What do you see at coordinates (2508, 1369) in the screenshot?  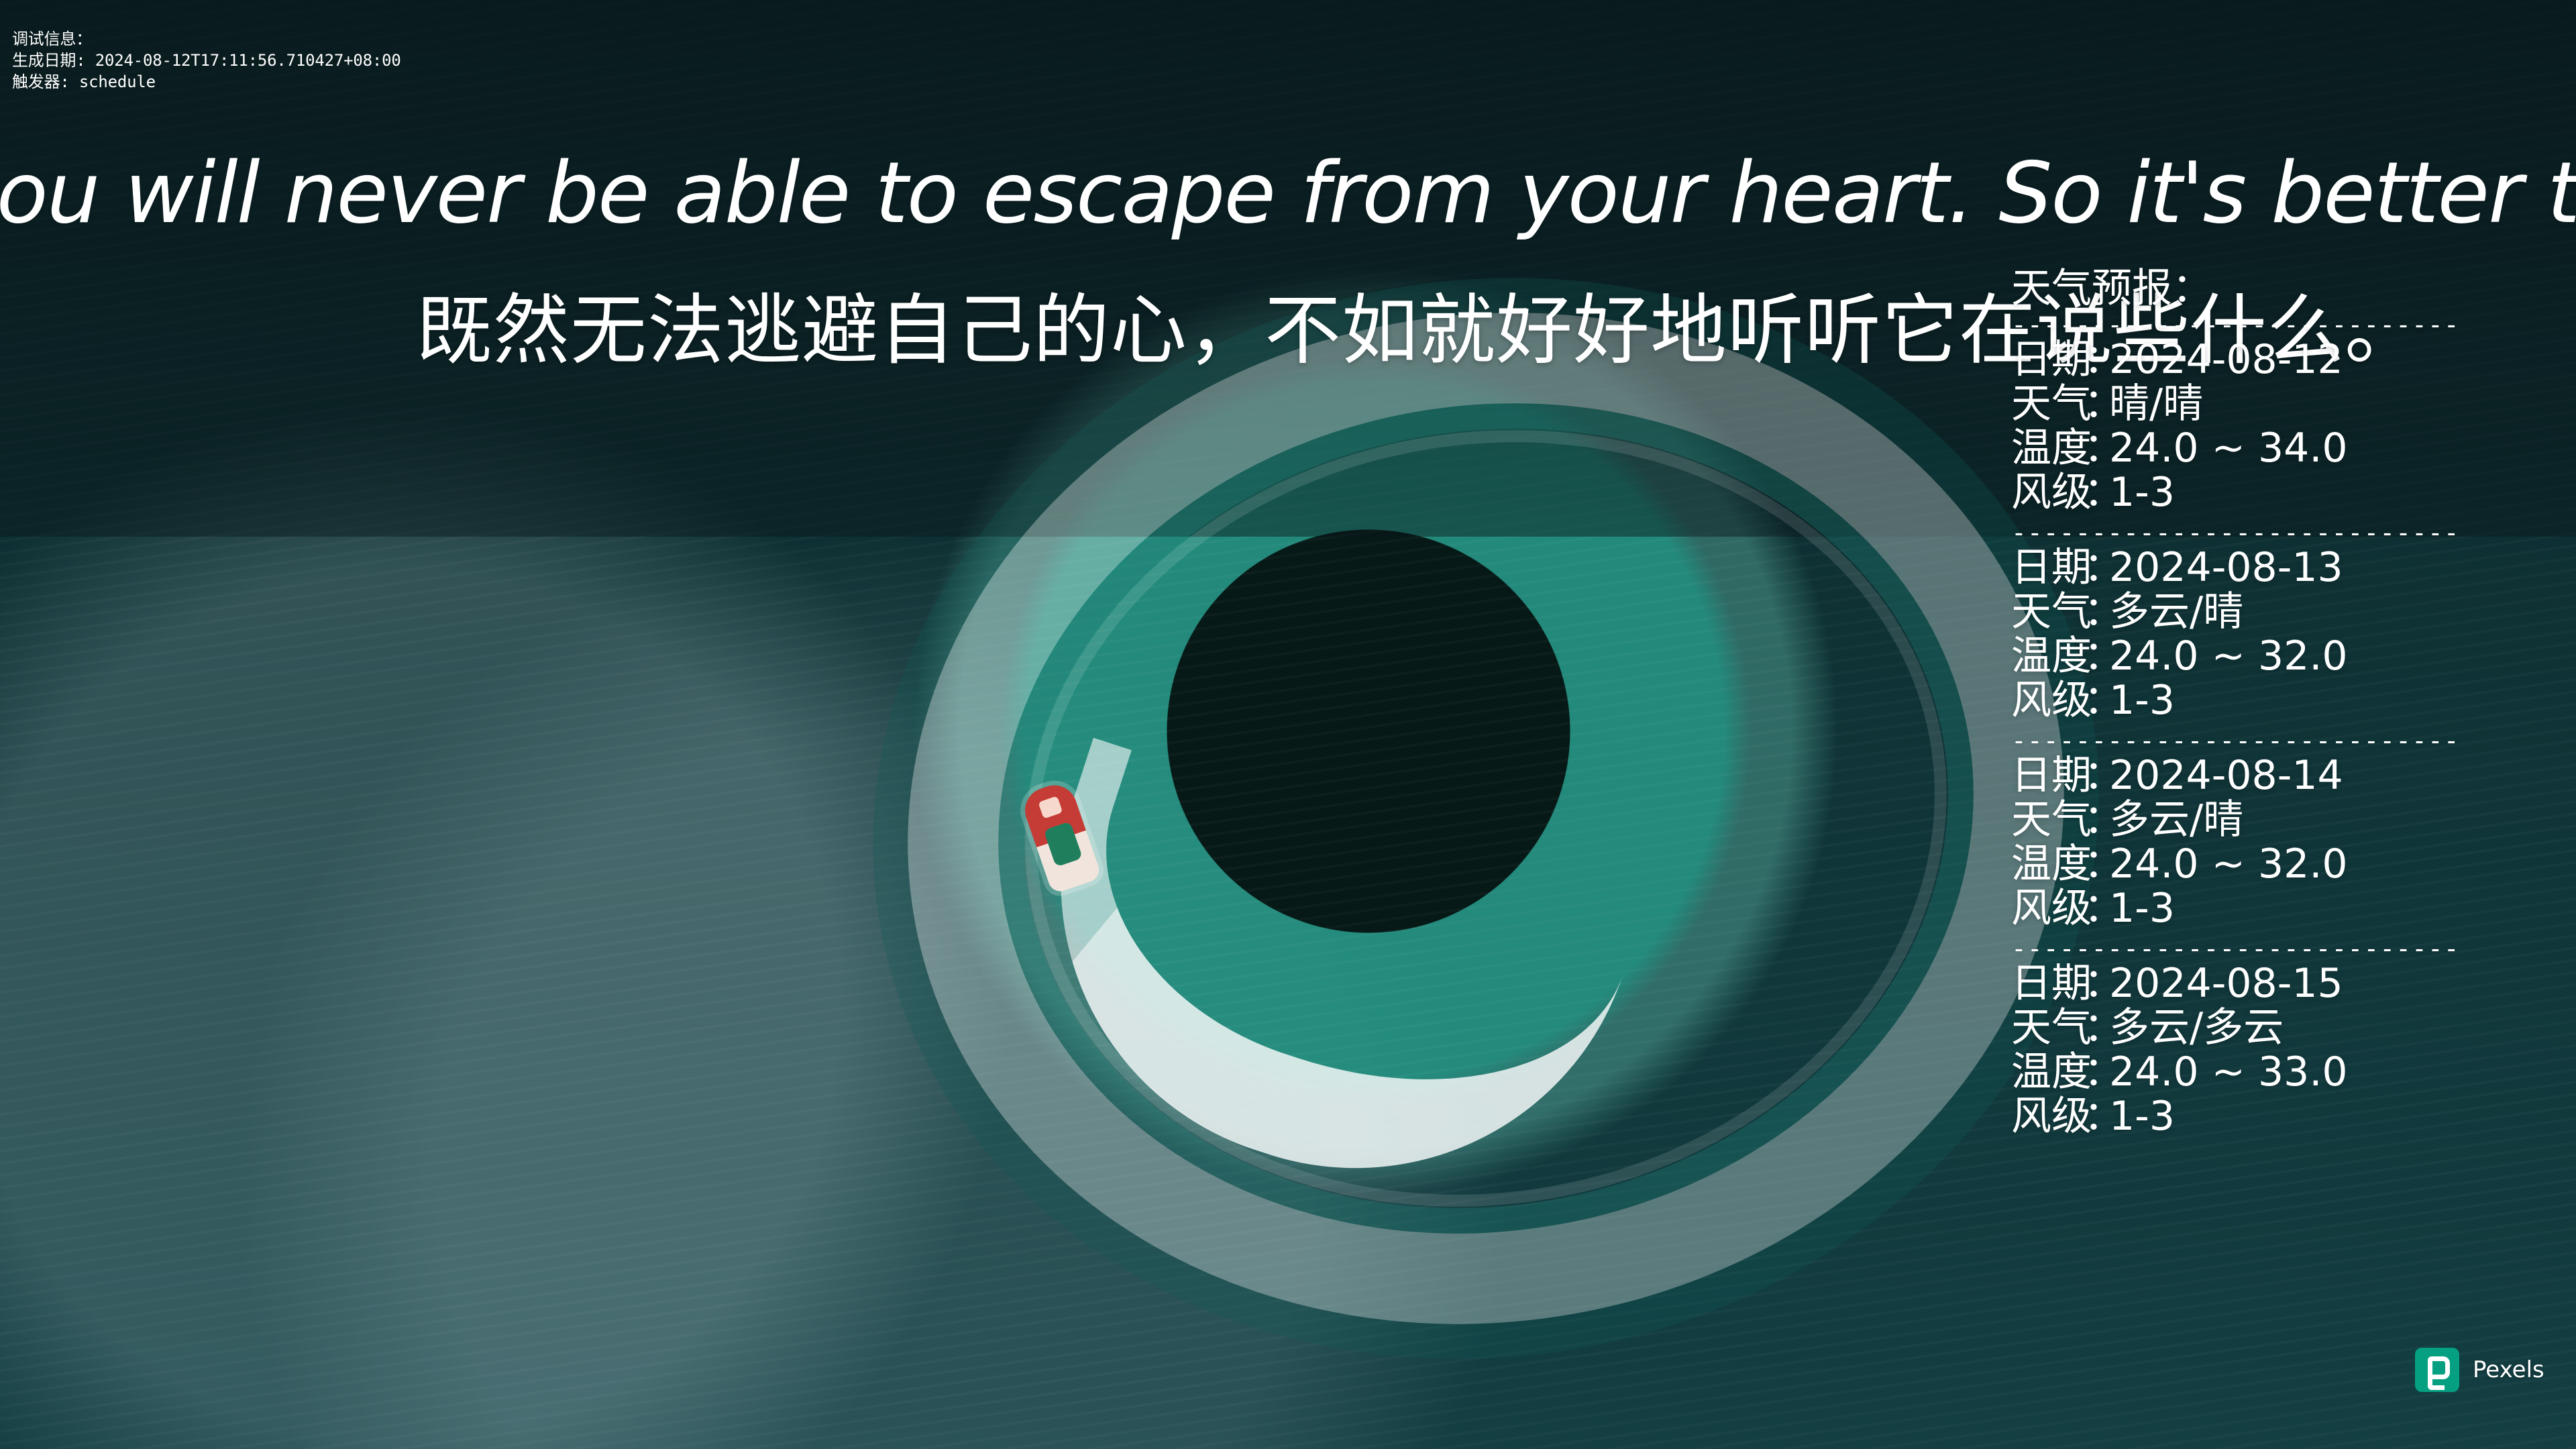 I see `pexels-label: Pexels` at bounding box center [2508, 1369].